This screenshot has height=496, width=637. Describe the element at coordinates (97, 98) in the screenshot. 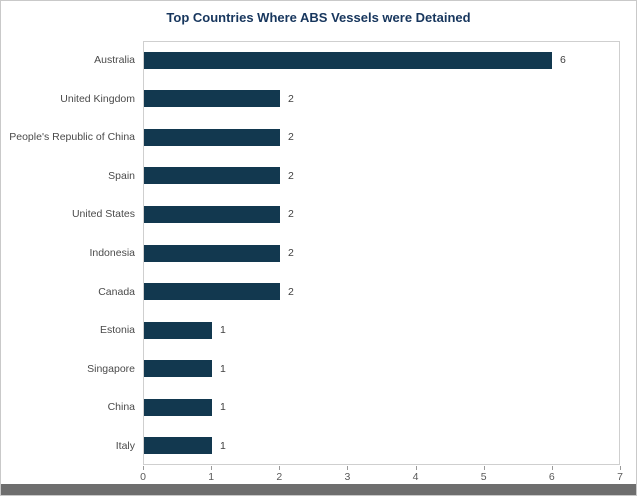

I see `category-label: United Kingdom` at that location.